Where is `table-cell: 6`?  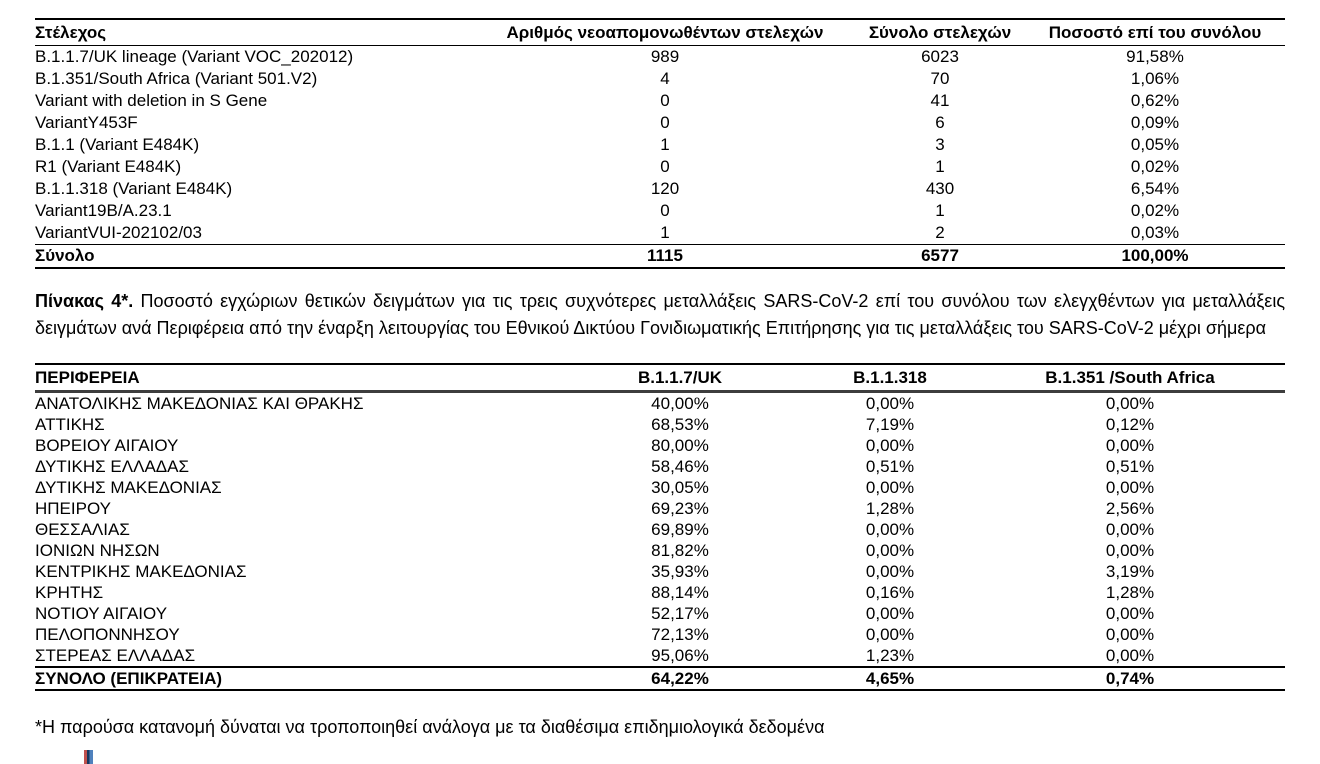 table-cell: 6 is located at coordinates (940, 122).